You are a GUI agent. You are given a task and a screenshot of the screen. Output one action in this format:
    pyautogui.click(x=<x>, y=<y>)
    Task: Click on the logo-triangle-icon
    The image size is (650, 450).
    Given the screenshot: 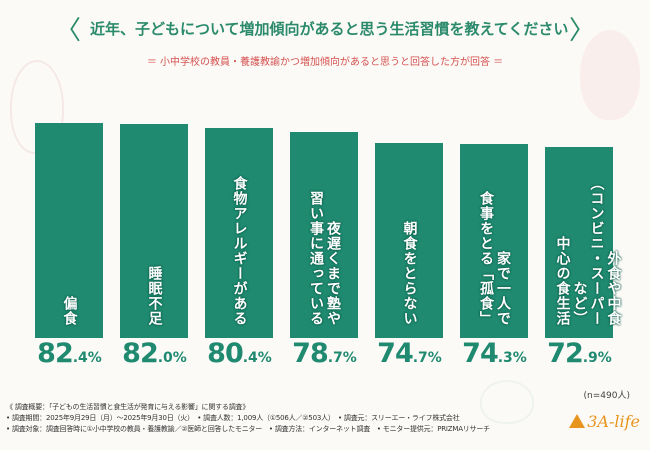 What is the action you would take?
    pyautogui.click(x=577, y=421)
    